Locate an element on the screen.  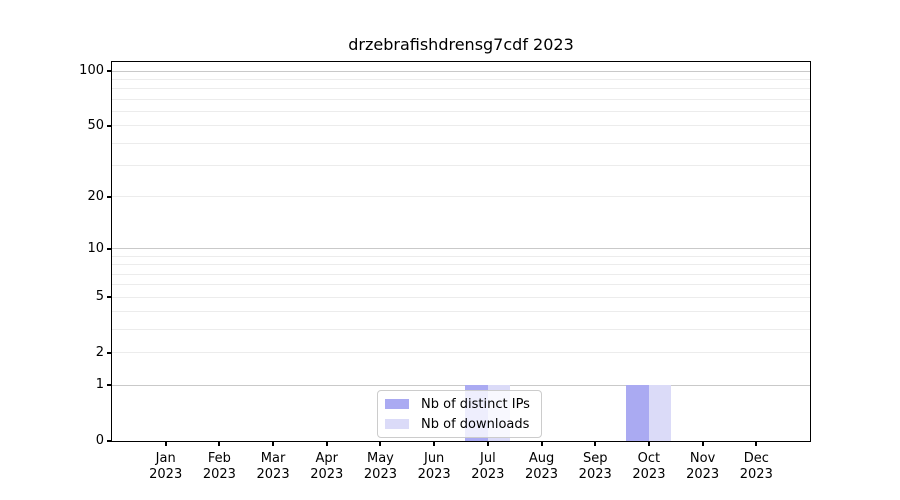
x-tick-month: Aug is located at coordinates (541, 458).